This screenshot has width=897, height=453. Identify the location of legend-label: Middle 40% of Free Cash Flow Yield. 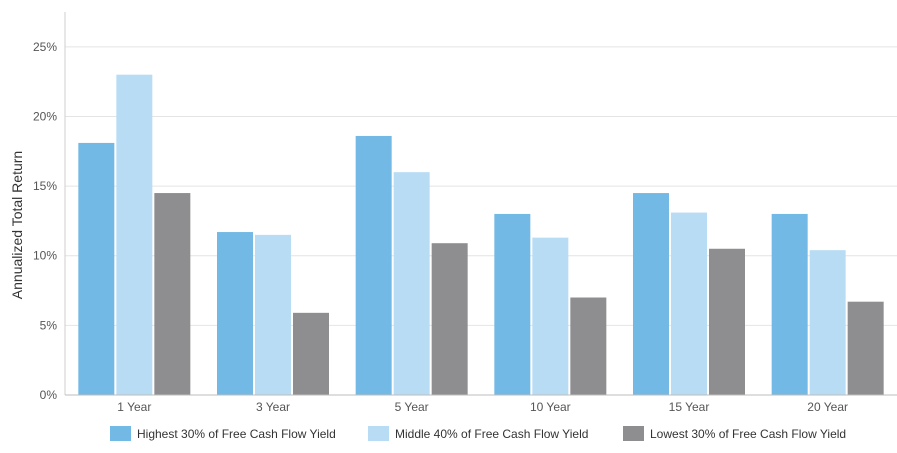
(491, 434).